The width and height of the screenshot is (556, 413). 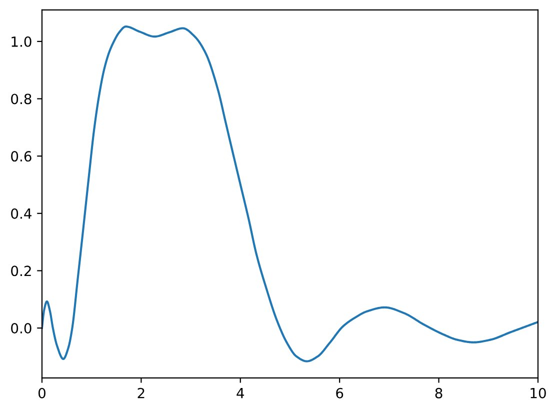 What do you see at coordinates (141, 393) in the screenshot?
I see `x-tick-label: 2` at bounding box center [141, 393].